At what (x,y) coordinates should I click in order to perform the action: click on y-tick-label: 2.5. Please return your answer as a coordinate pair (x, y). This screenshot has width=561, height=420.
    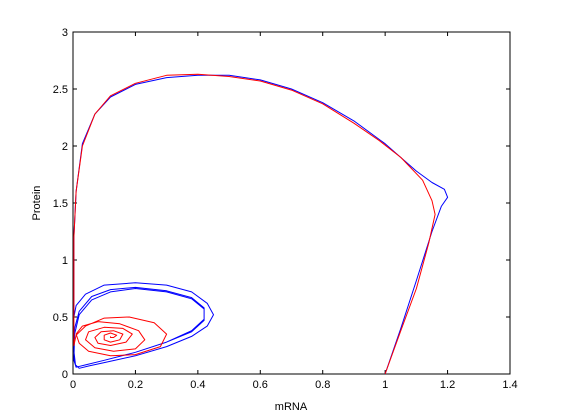
    Looking at the image, I should click on (60, 90).